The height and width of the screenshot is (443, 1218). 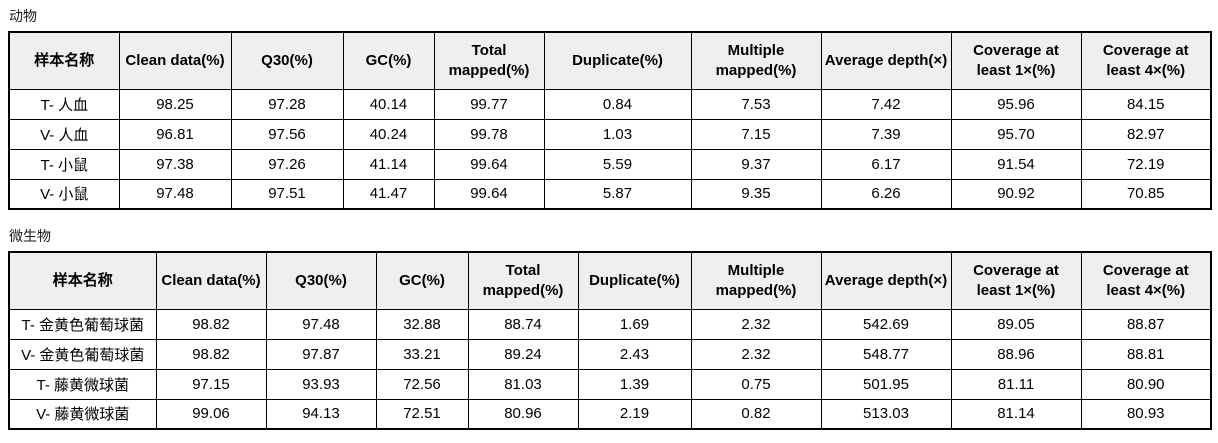 What do you see at coordinates (82, 354) in the screenshot?
I see `sample-name-cell: V- 金黄色葡萄球菌` at bounding box center [82, 354].